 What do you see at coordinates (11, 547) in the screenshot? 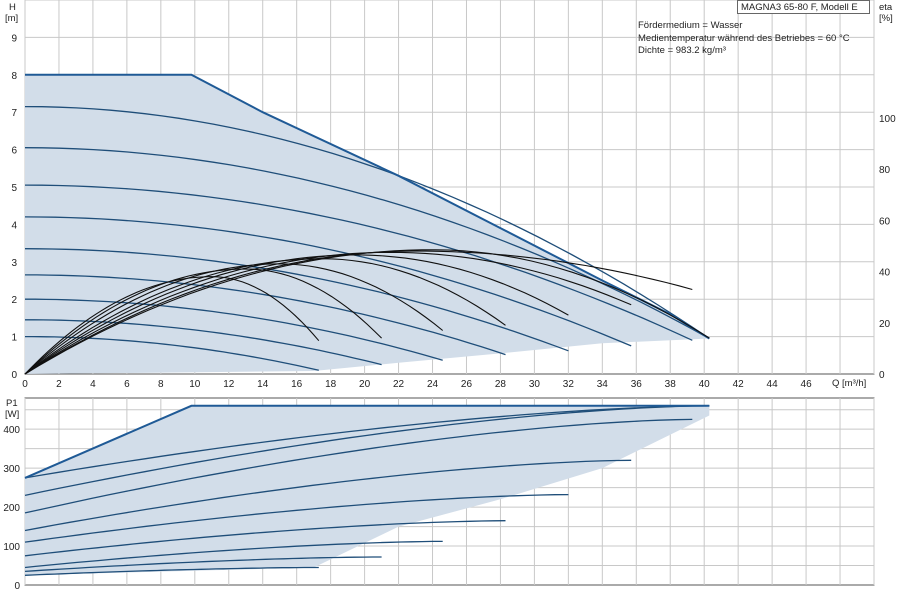
I see `p1-tick-label: 100` at bounding box center [11, 547].